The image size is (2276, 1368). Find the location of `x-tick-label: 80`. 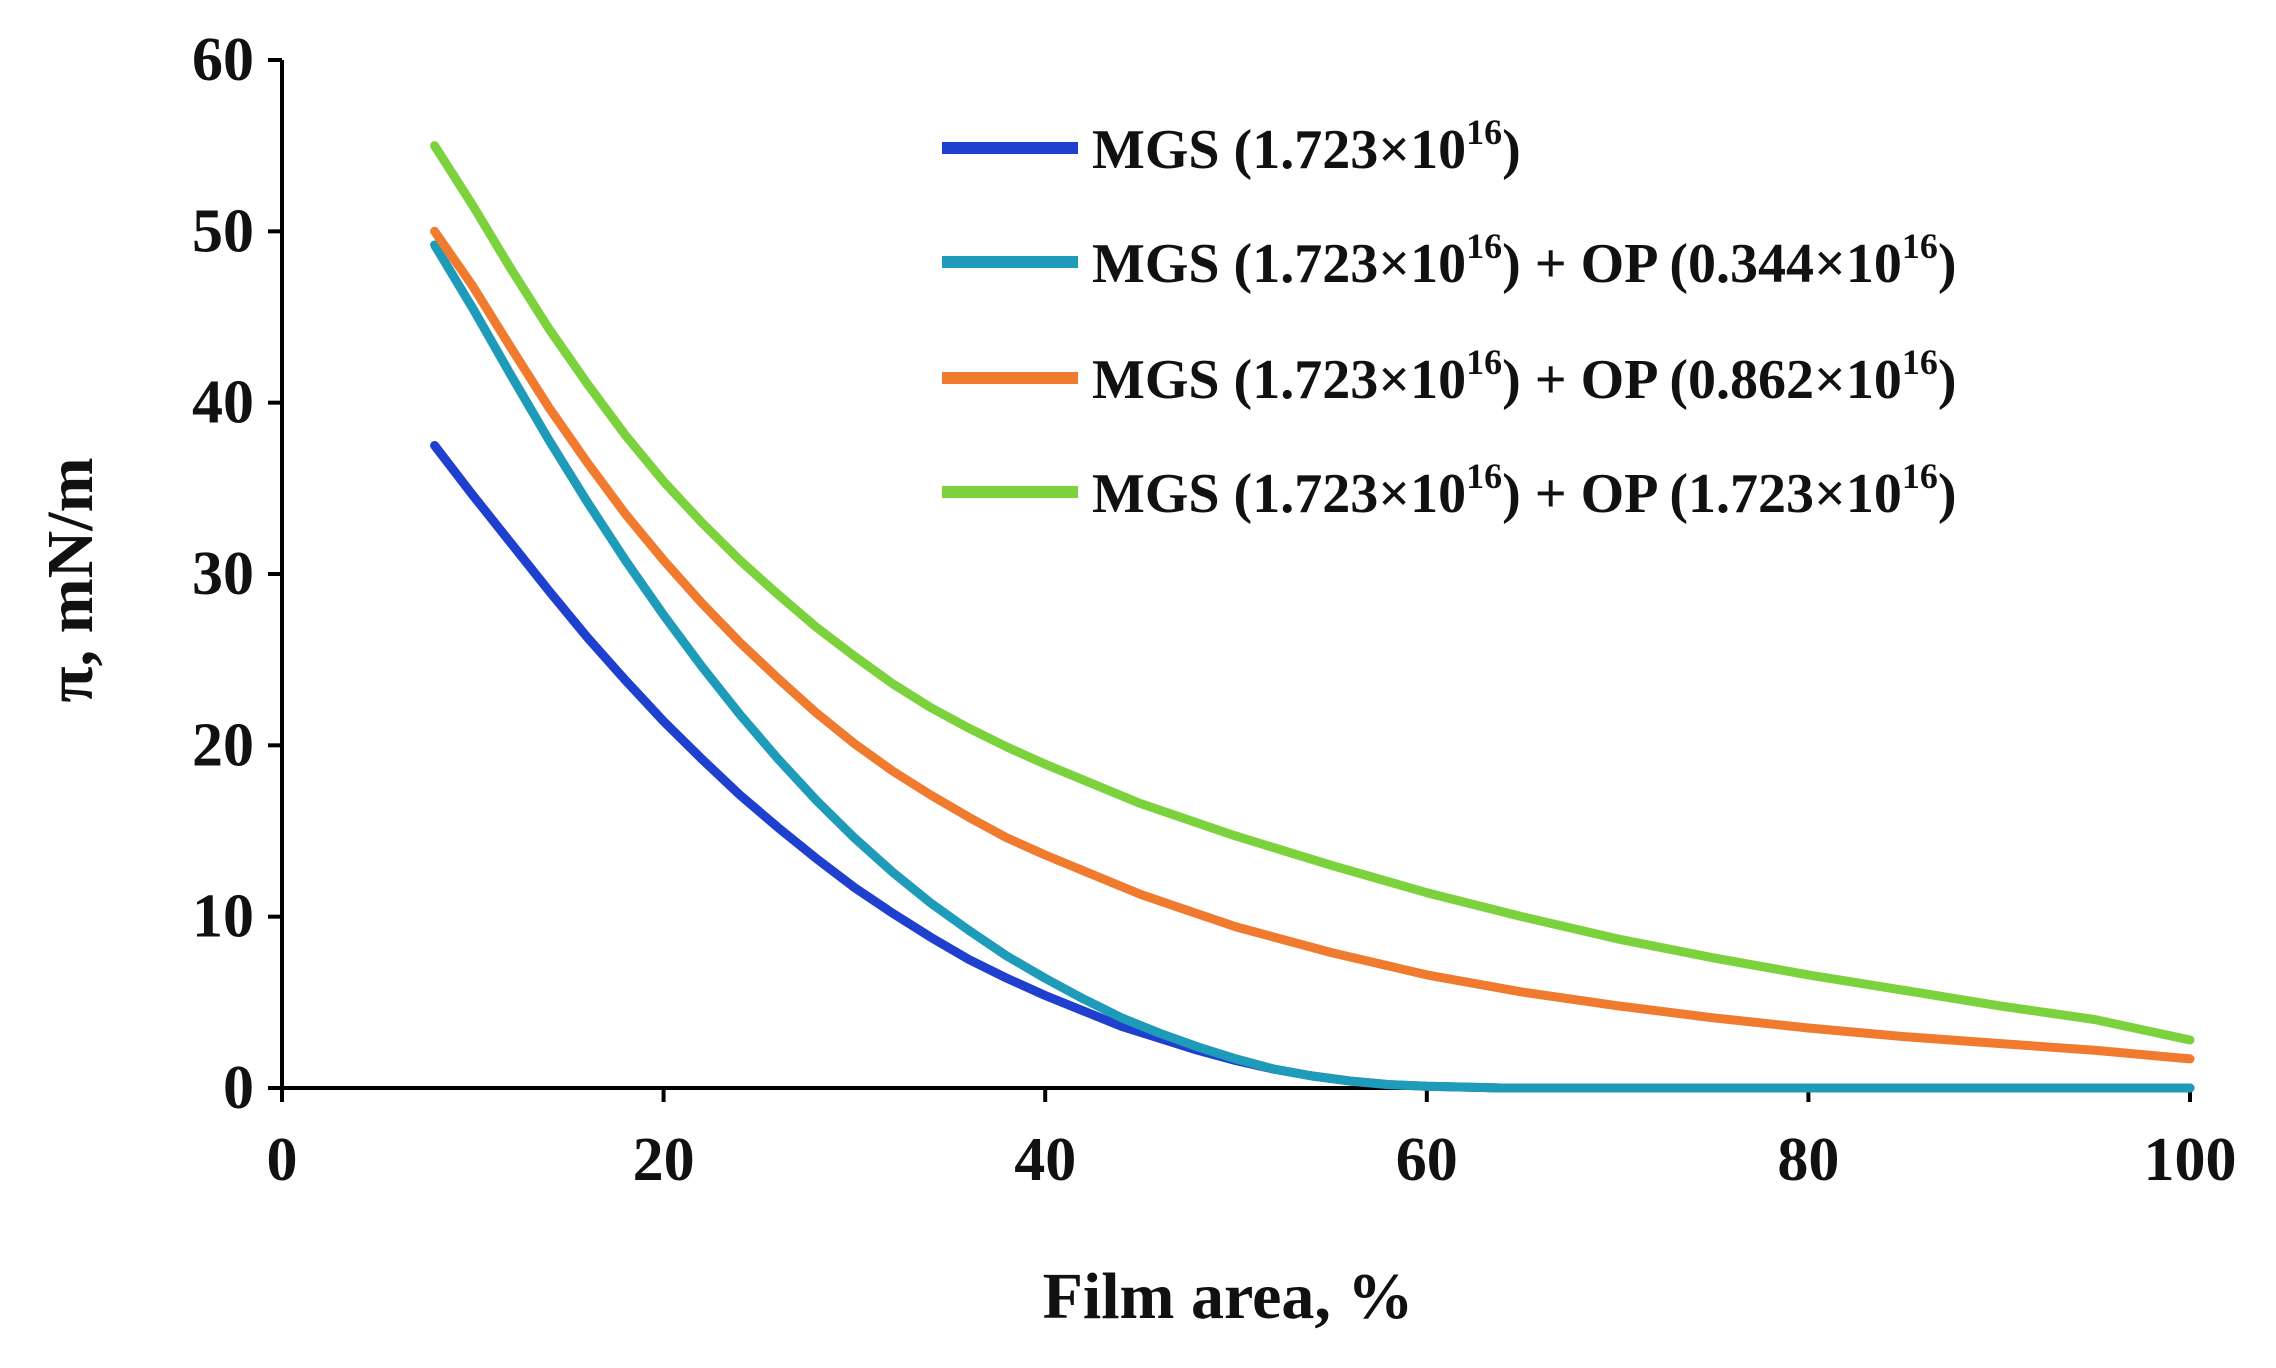

x-tick-label: 80 is located at coordinates (1808, 1160).